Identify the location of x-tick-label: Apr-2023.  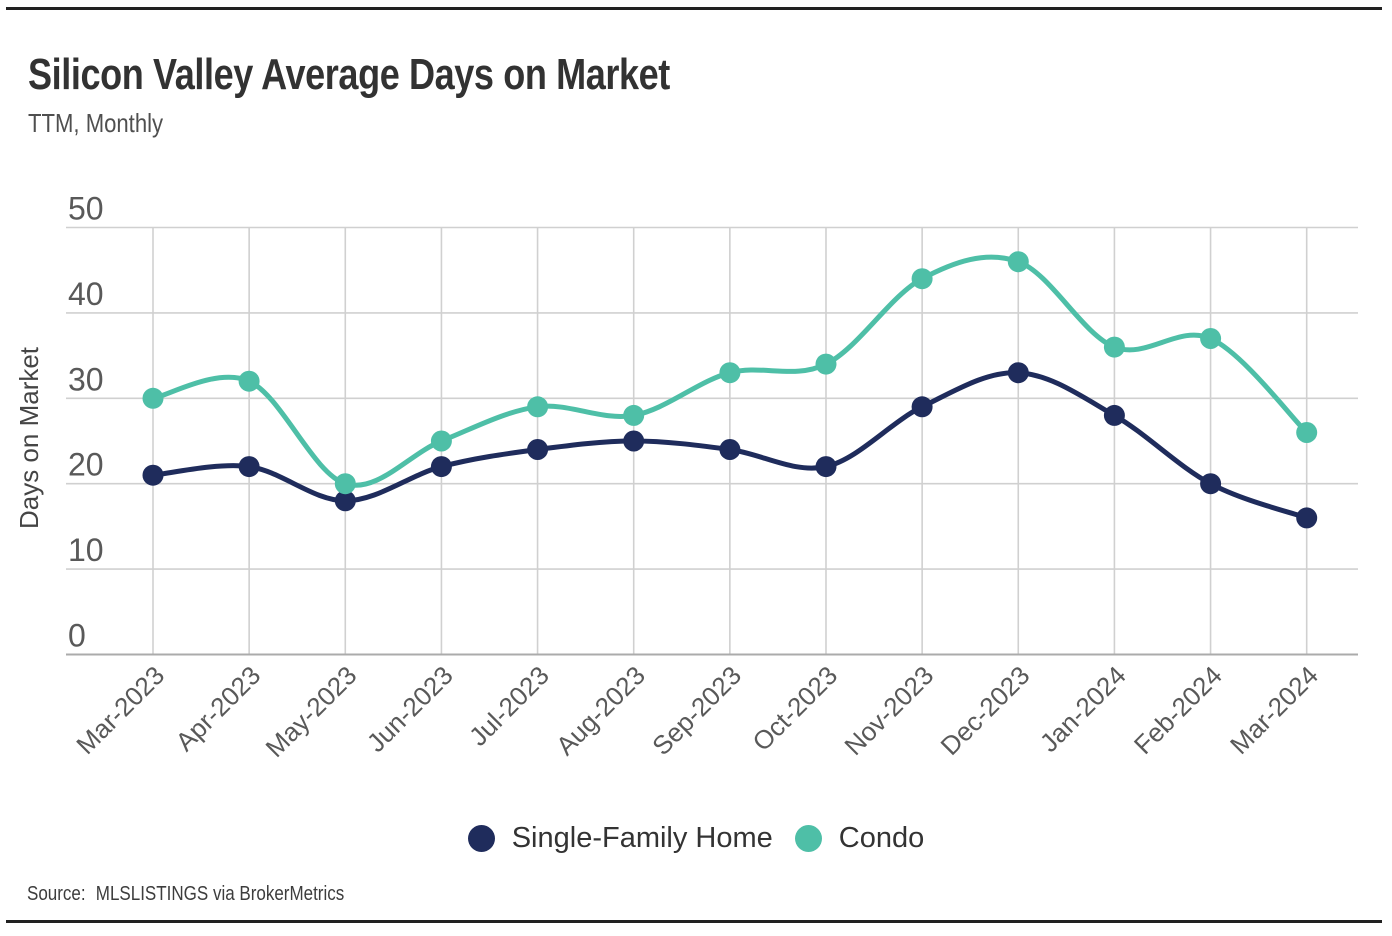
(218, 708).